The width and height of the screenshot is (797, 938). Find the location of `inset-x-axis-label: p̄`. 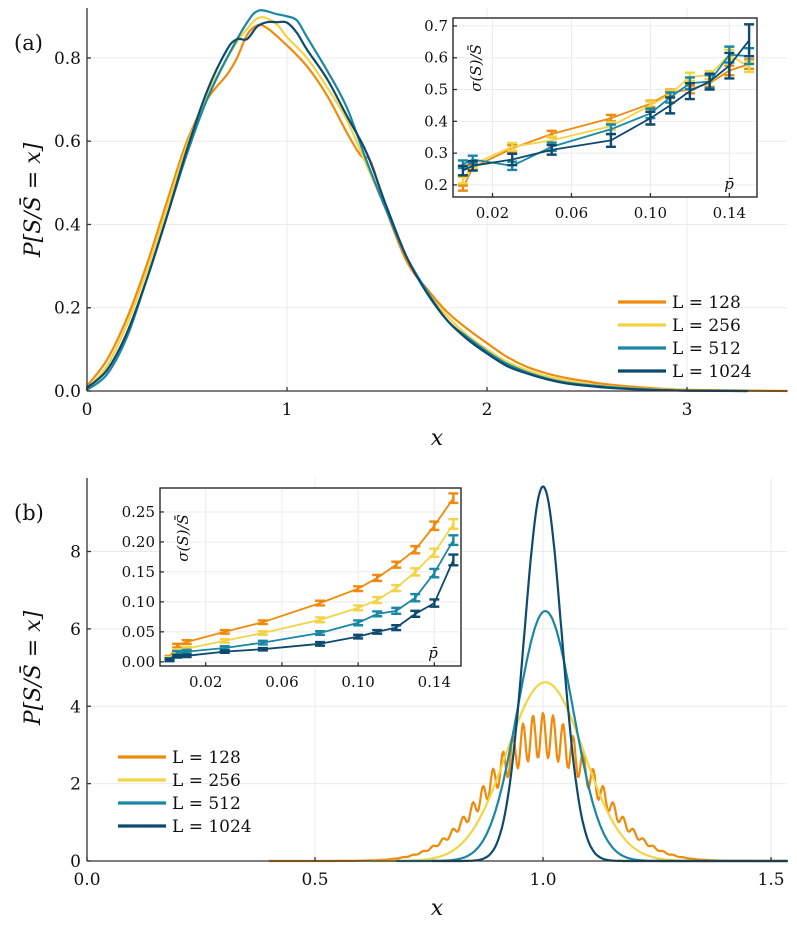

inset-x-axis-label: p̄ is located at coordinates (729, 184).